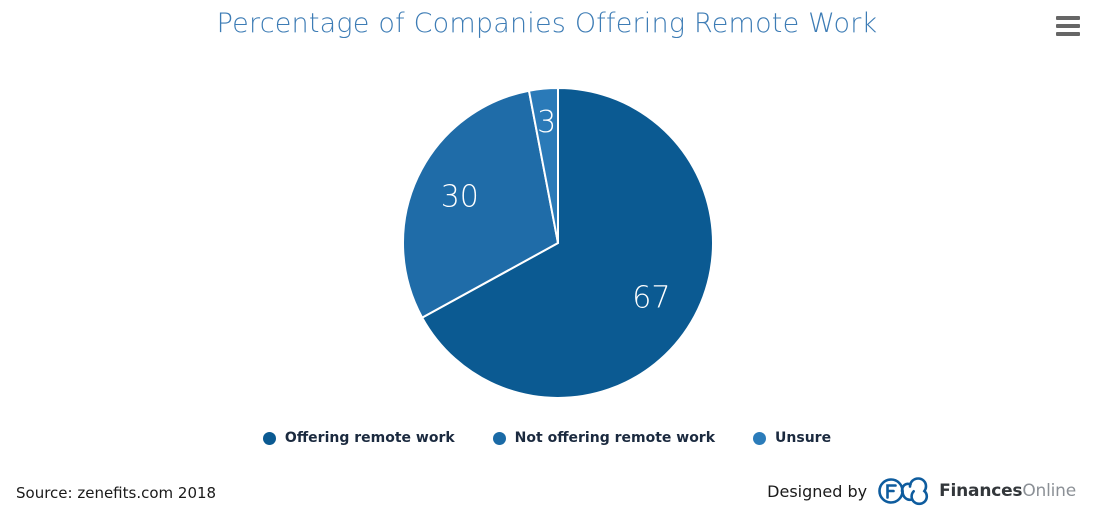 The width and height of the screenshot is (1094, 518). Describe the element at coordinates (903, 491) in the screenshot. I see `financesonline-logo-icon` at that location.